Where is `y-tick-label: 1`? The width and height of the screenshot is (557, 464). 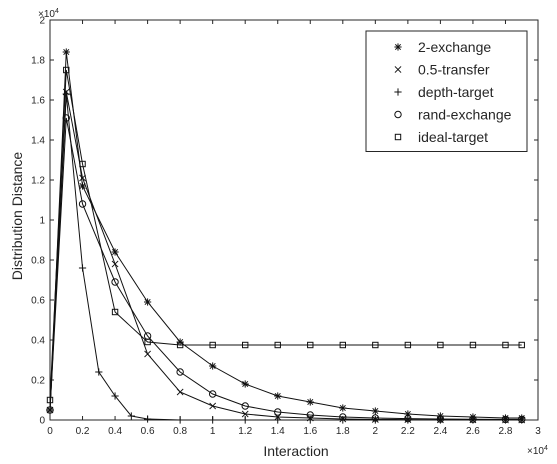 y-tick-label: 1 is located at coordinates (42, 221).